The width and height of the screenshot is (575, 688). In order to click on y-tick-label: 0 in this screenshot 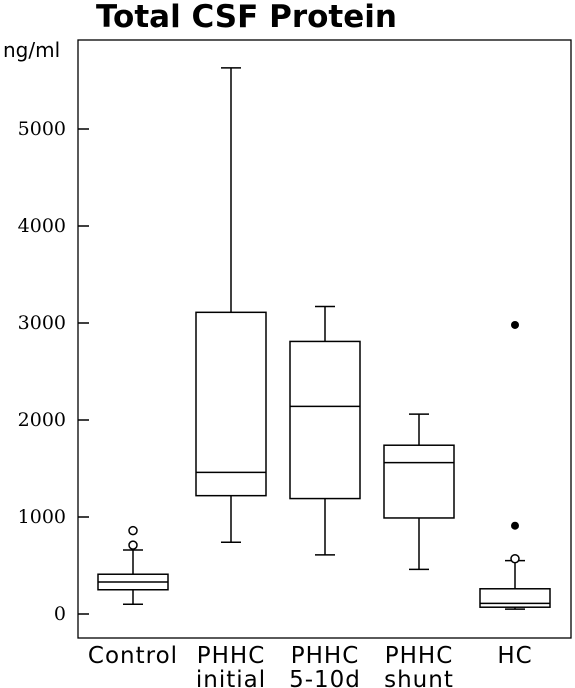, I will do `click(60, 614)`.